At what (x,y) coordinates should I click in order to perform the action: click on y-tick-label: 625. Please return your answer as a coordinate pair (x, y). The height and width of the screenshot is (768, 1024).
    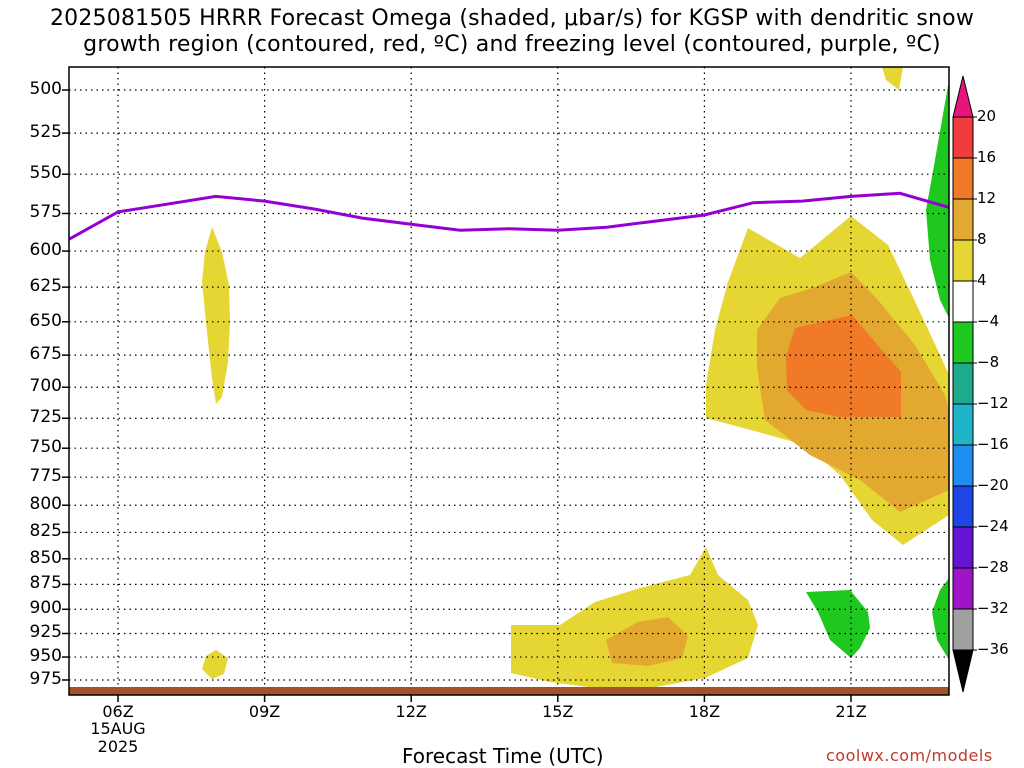
    Looking at the image, I should click on (45, 286).